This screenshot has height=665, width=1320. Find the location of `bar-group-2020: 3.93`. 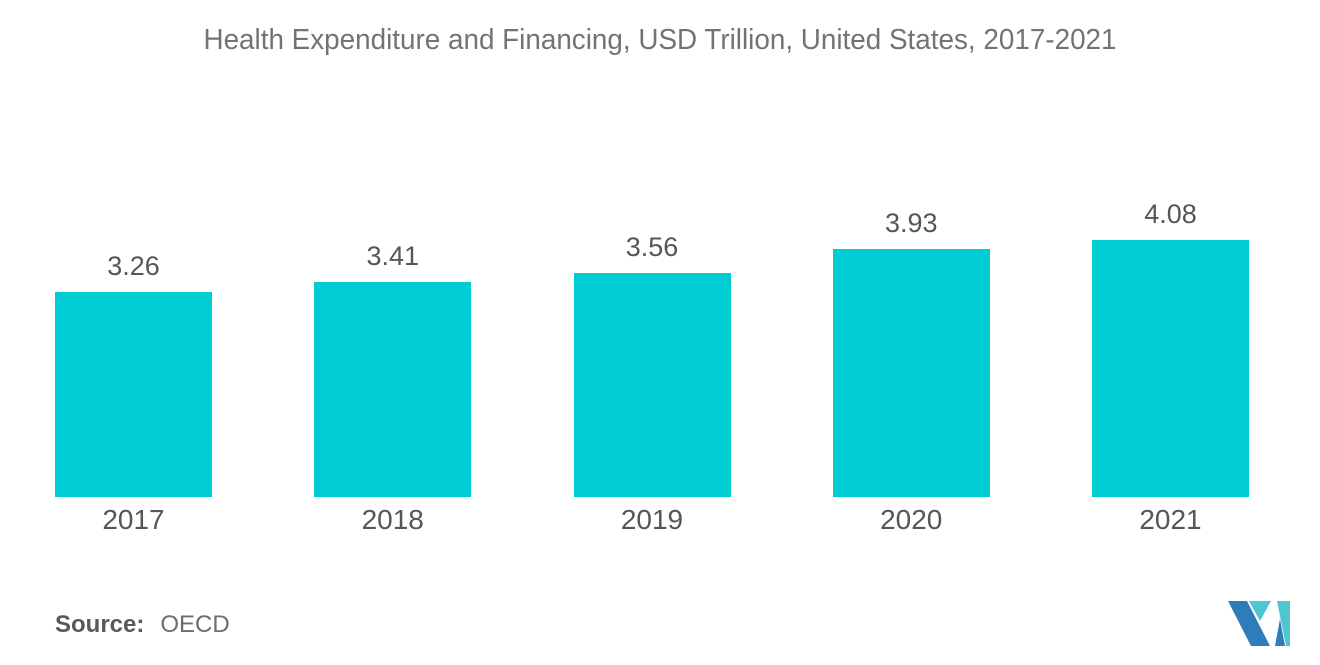

bar-group-2020: 3.93 is located at coordinates (911, 352).